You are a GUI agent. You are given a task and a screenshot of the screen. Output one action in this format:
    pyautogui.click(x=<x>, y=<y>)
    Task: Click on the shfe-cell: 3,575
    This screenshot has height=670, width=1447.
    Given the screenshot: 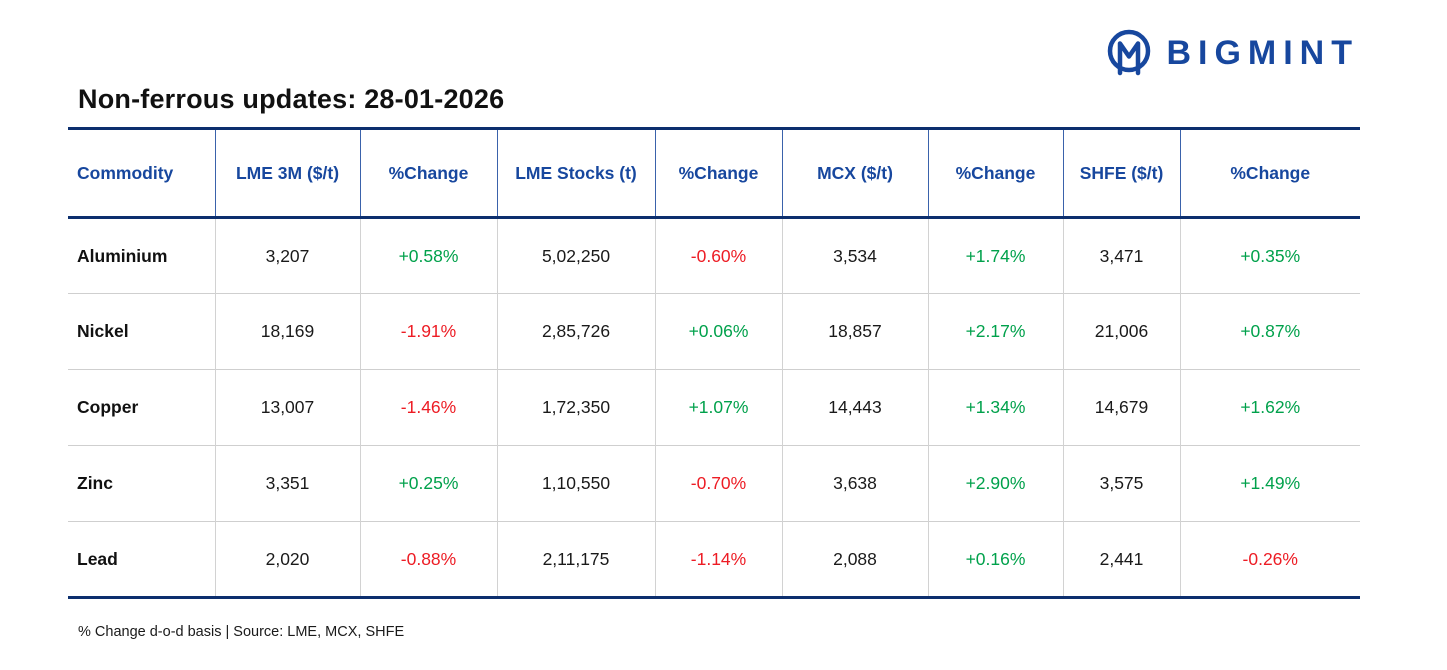 What is the action you would take?
    pyautogui.click(x=1121, y=483)
    